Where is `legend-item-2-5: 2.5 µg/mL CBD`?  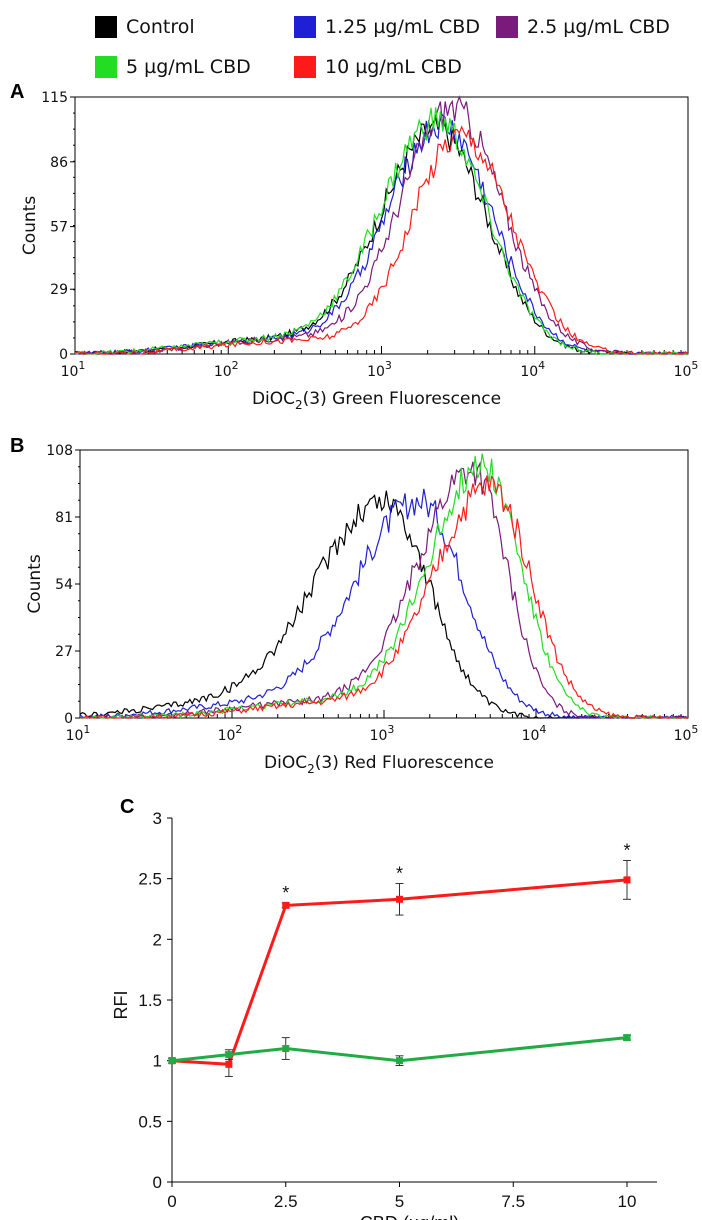
legend-item-2-5: 2.5 µg/mL CBD is located at coordinates (583, 27).